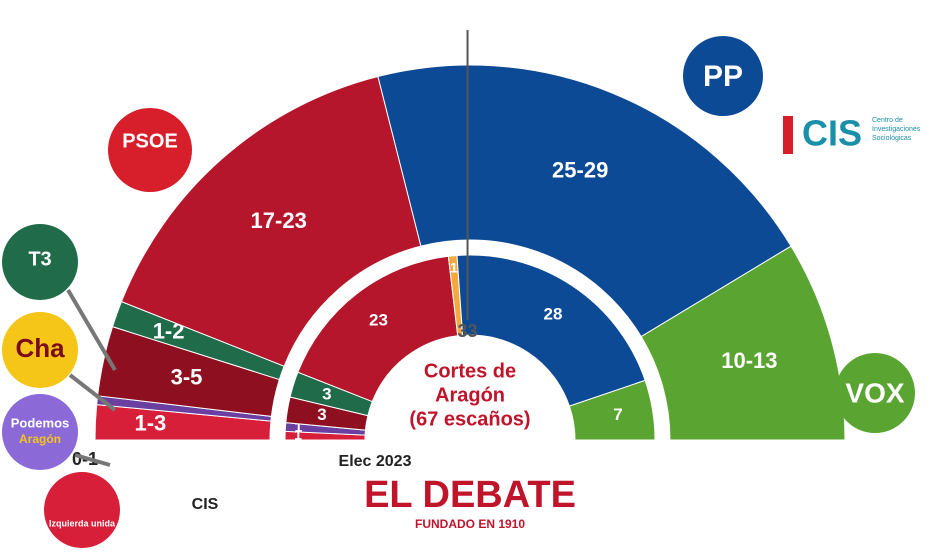 Image resolution: width=940 pixels, height=560 pixels. I want to click on center-label: (67 escaños), so click(469, 419).